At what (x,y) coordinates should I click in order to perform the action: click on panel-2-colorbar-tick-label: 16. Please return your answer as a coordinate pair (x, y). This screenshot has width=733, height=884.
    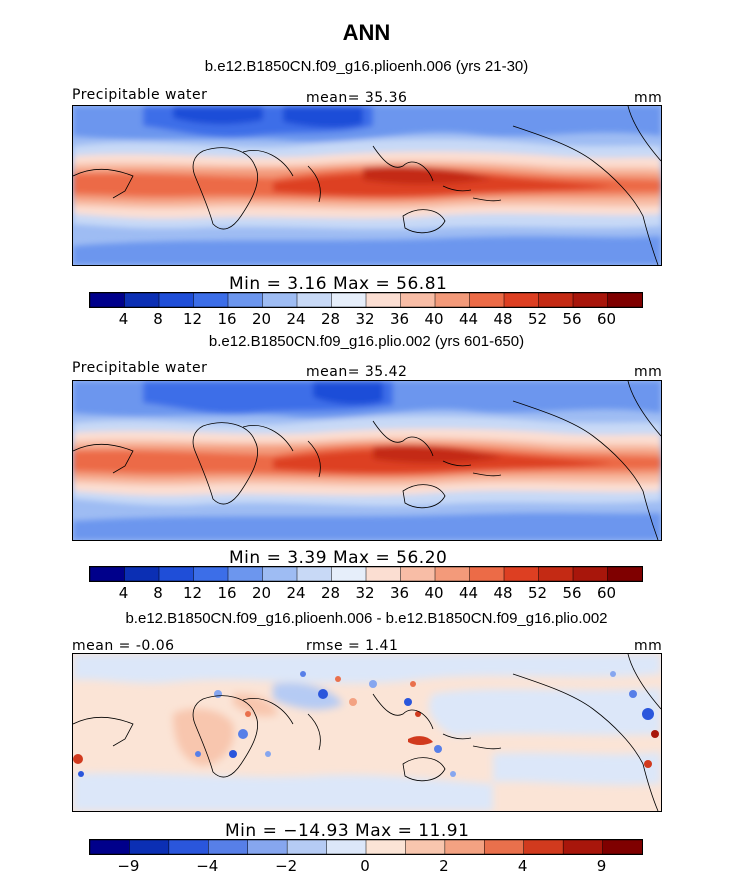
    Looking at the image, I should click on (227, 593).